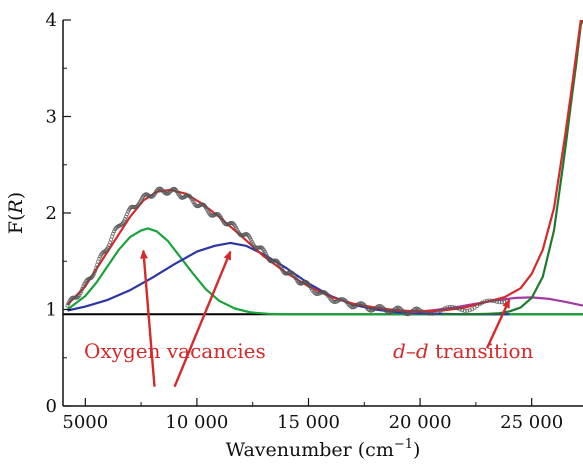 This screenshot has height=464, width=583. What do you see at coordinates (51, 406) in the screenshot?
I see `y-tick-label: 0` at bounding box center [51, 406].